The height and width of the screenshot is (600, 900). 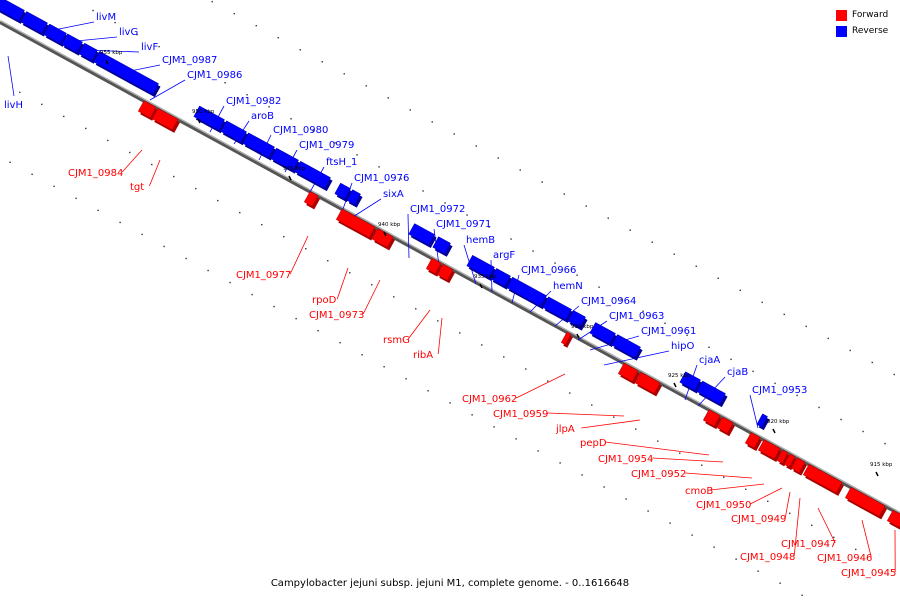 I want to click on gene-label-hemB: hemB, so click(x=480, y=240).